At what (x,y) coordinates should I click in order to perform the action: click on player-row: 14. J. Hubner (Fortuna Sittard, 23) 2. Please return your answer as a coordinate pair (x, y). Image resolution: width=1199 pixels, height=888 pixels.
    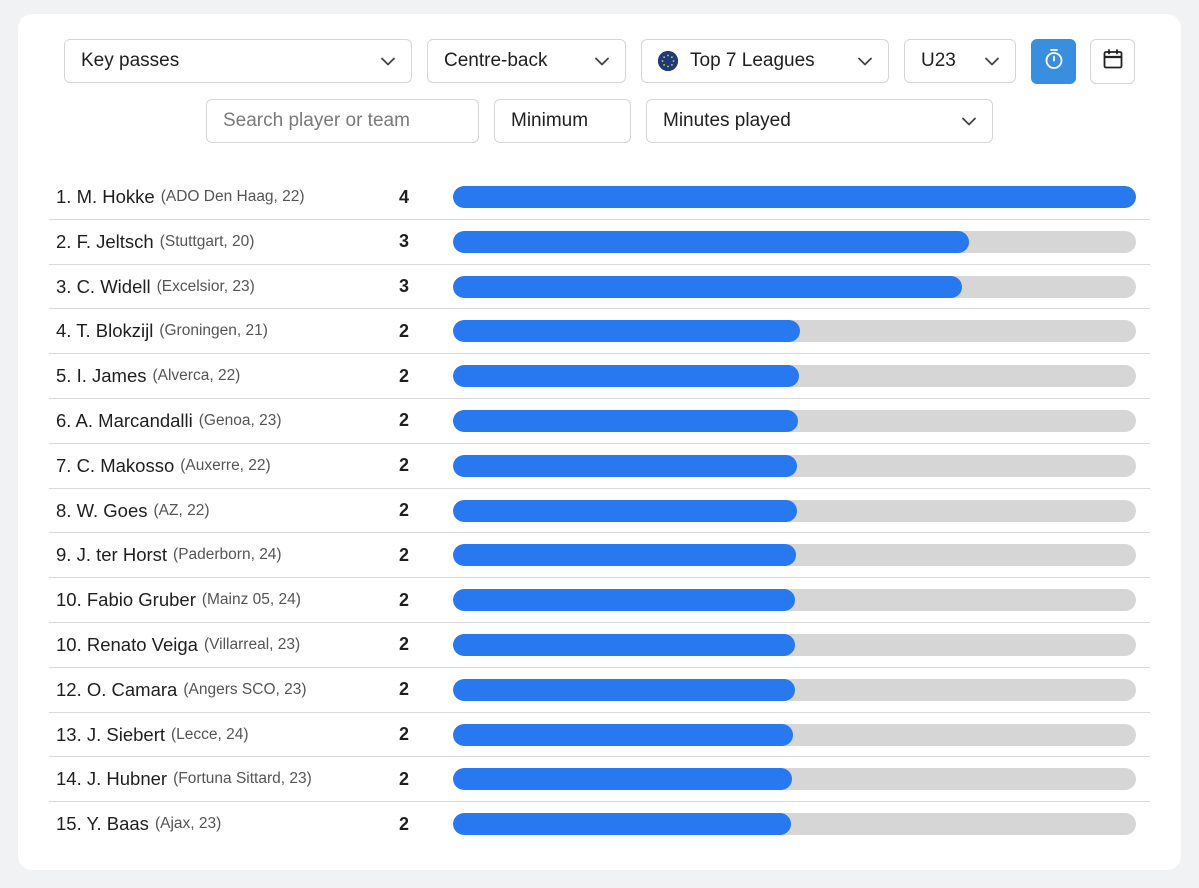
    Looking at the image, I should click on (599, 780).